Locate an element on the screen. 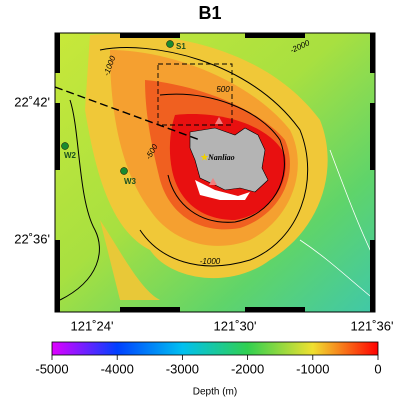 Image resolution: width=400 pixels, height=413 pixels. lon-label: 121˚24' is located at coordinates (92, 325).